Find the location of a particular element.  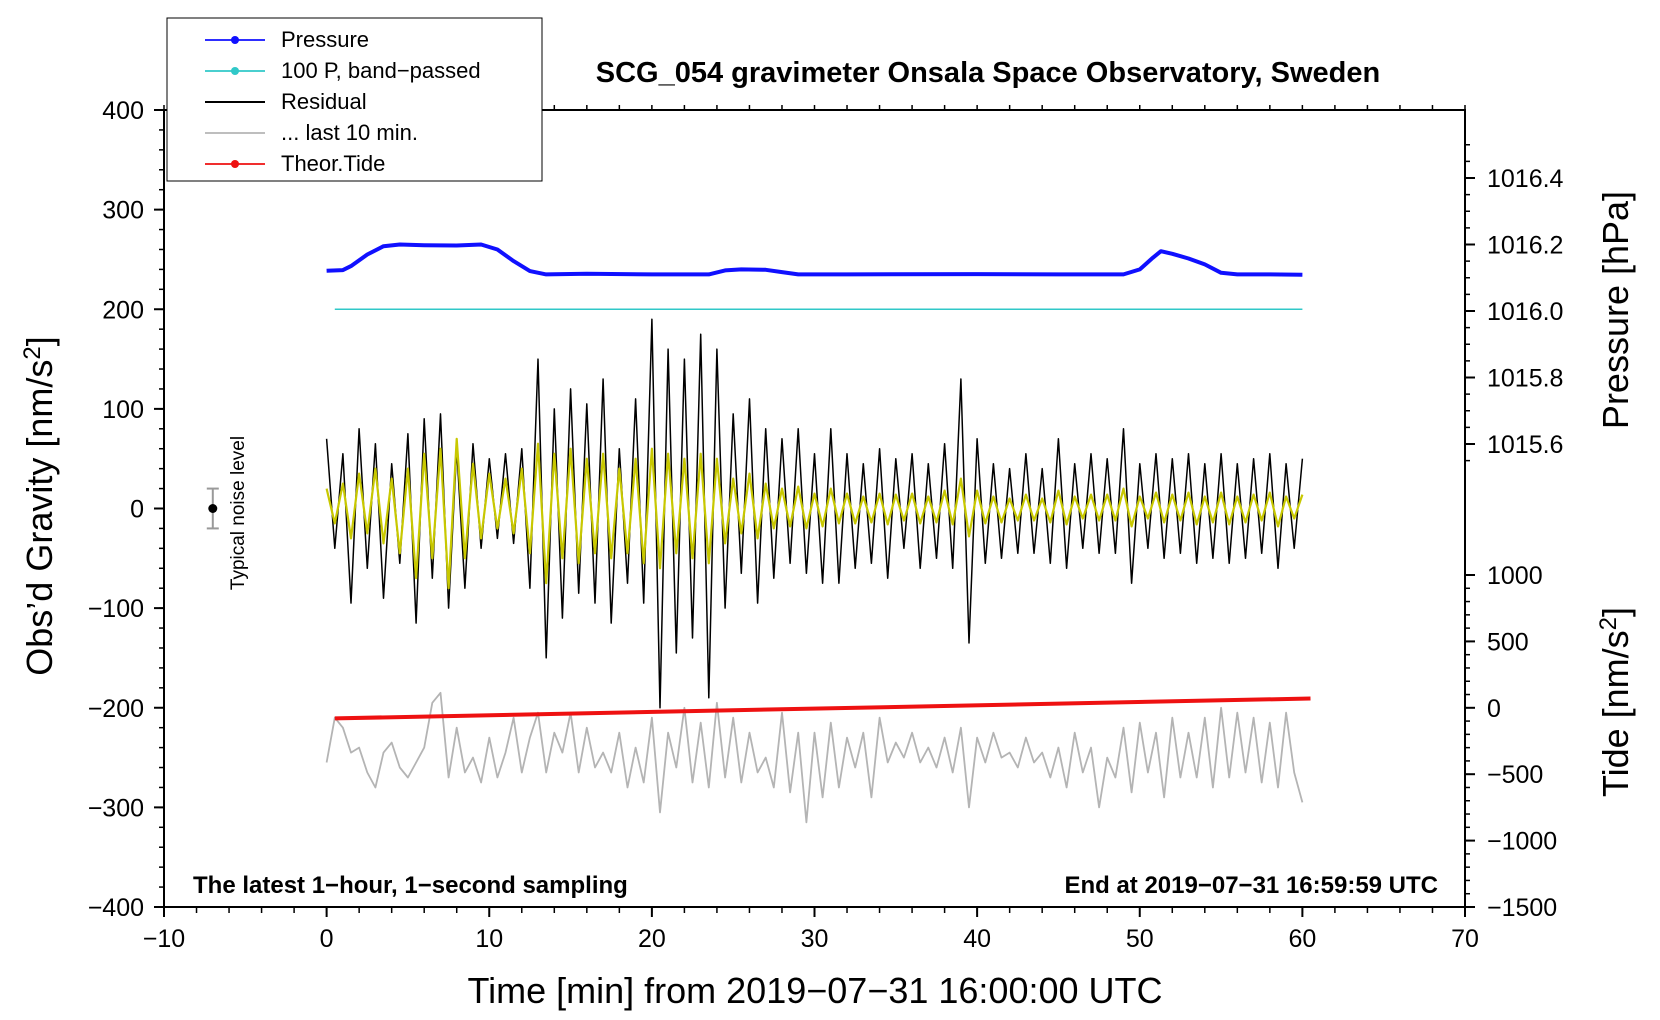

pressure-axis-ticks: 1016.4 1016.2 1016.0 1015.8 1015.6 is located at coordinates (1514, 312).